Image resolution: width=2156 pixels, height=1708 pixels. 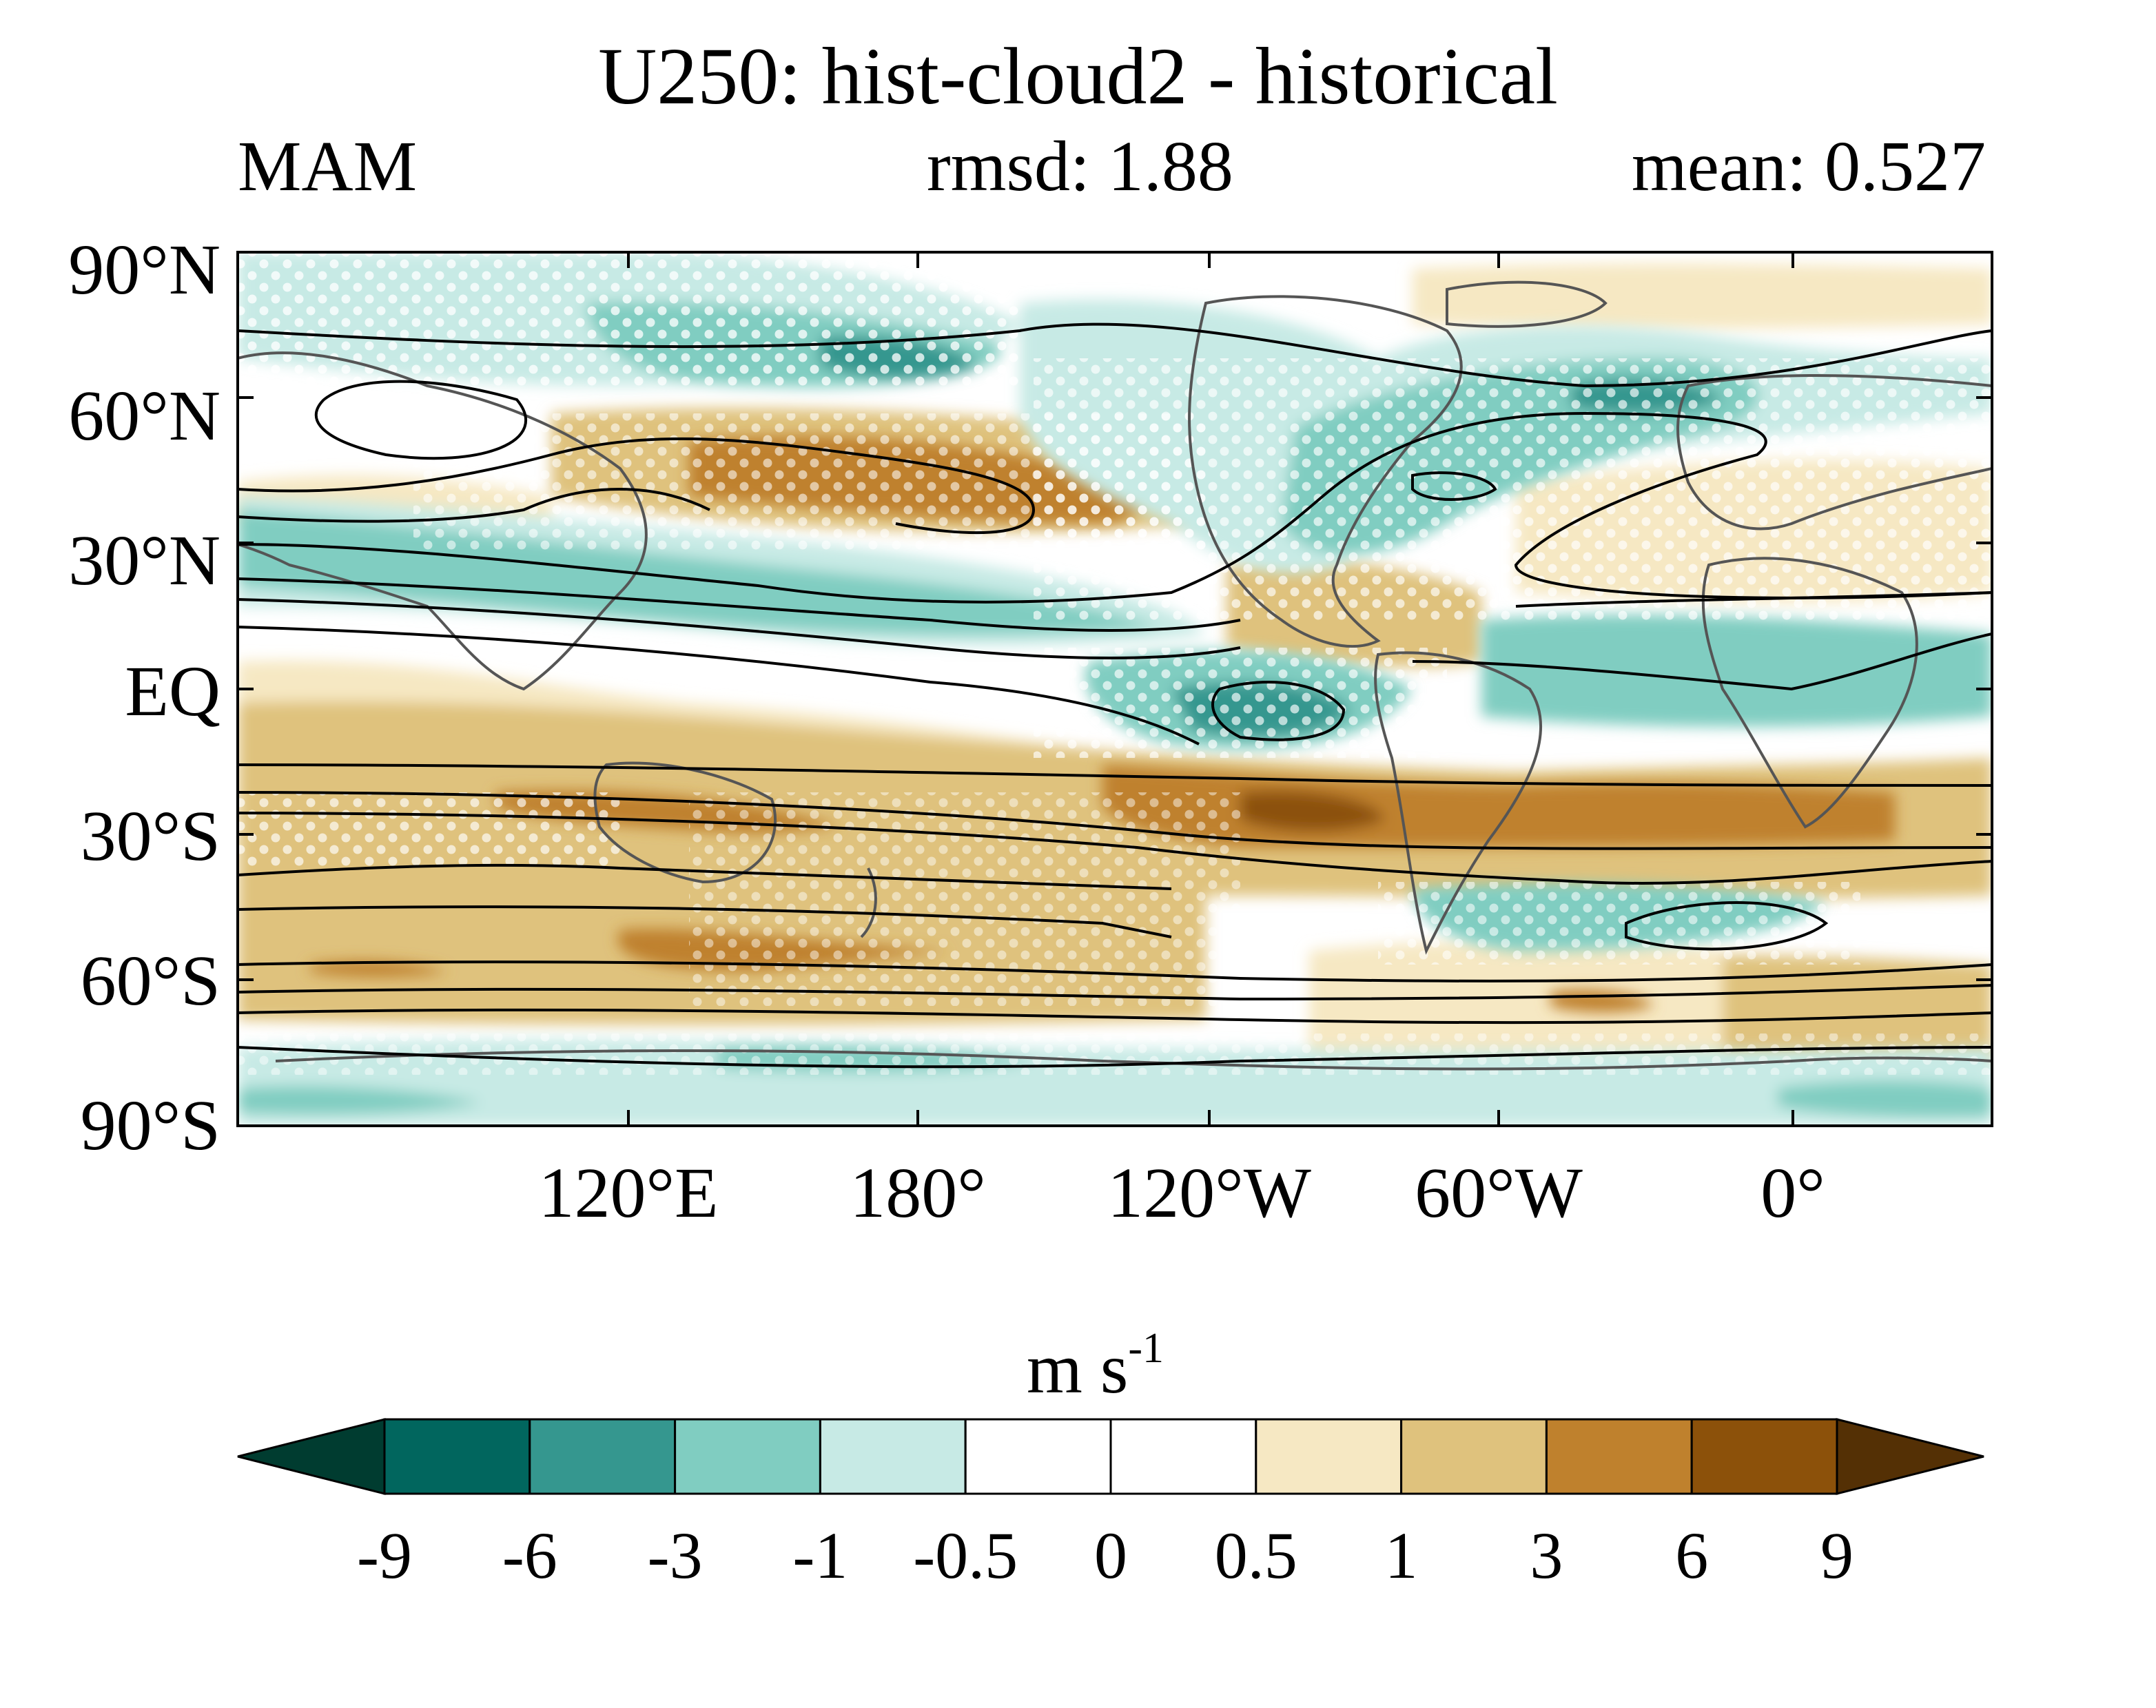 I want to click on colorbar-tick-label: 6, so click(x=1692, y=1555).